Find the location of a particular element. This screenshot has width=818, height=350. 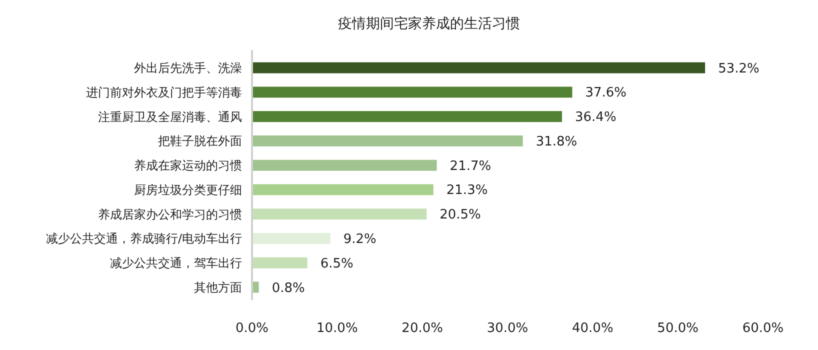

x-tick-label: 20.0% is located at coordinates (422, 328).